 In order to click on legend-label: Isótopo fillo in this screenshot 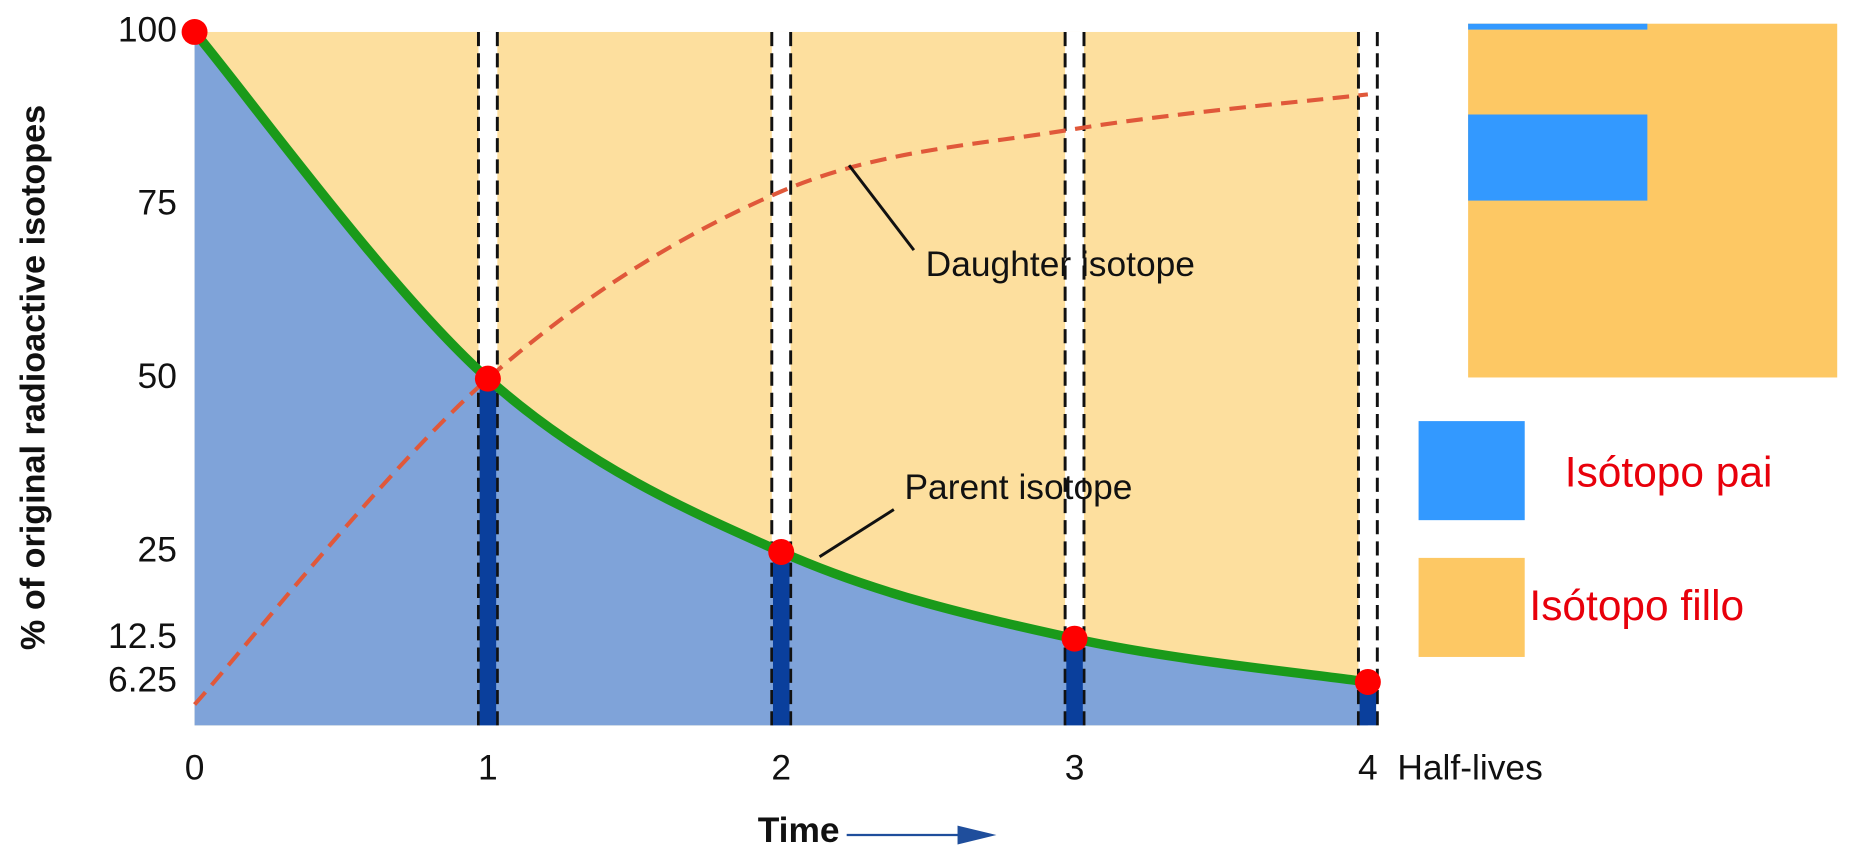, I will do `click(1636, 605)`.